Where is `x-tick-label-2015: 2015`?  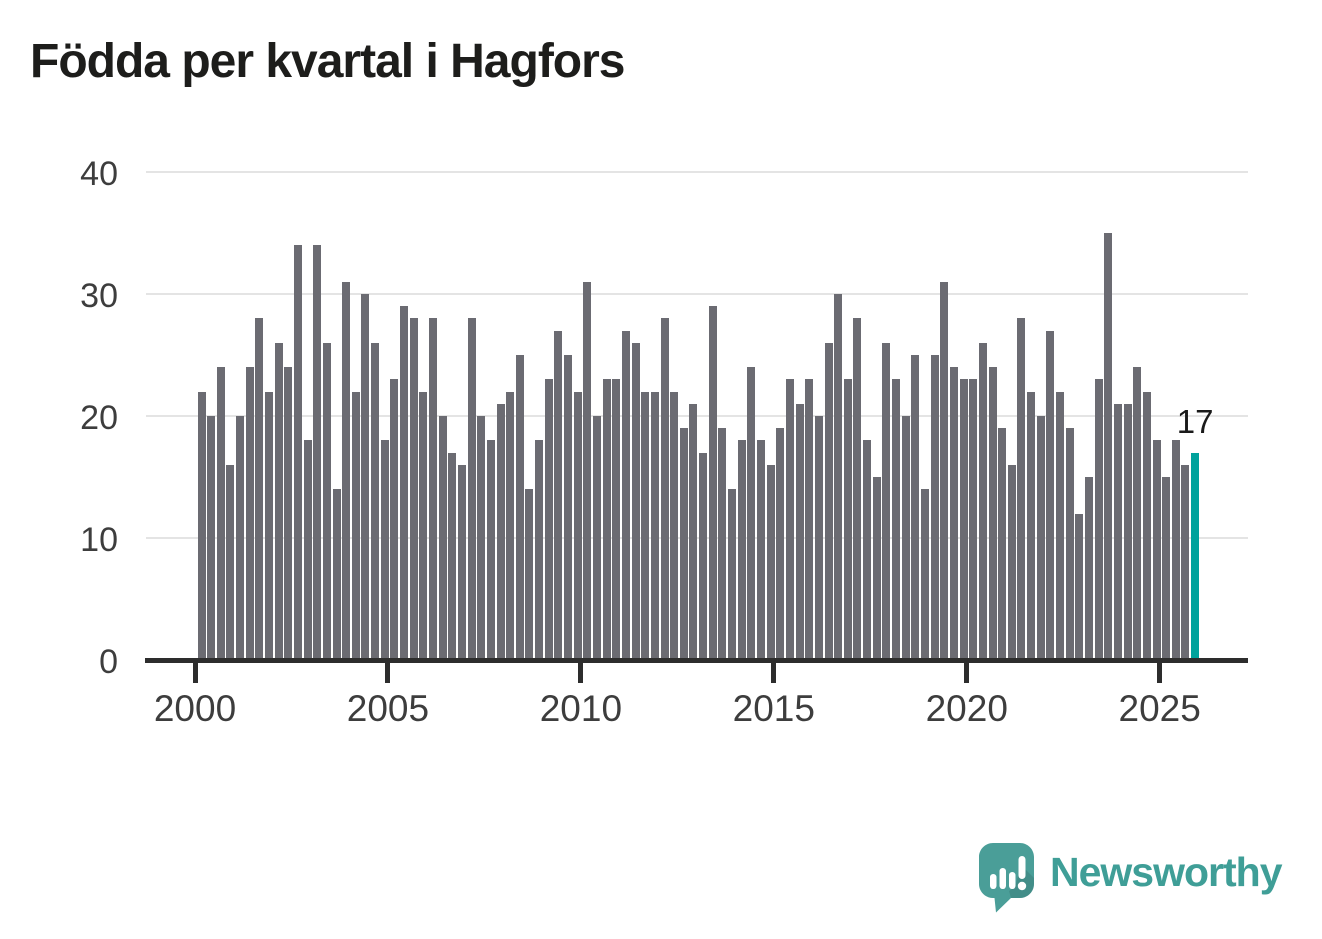 x-tick-label-2015: 2015 is located at coordinates (773, 708).